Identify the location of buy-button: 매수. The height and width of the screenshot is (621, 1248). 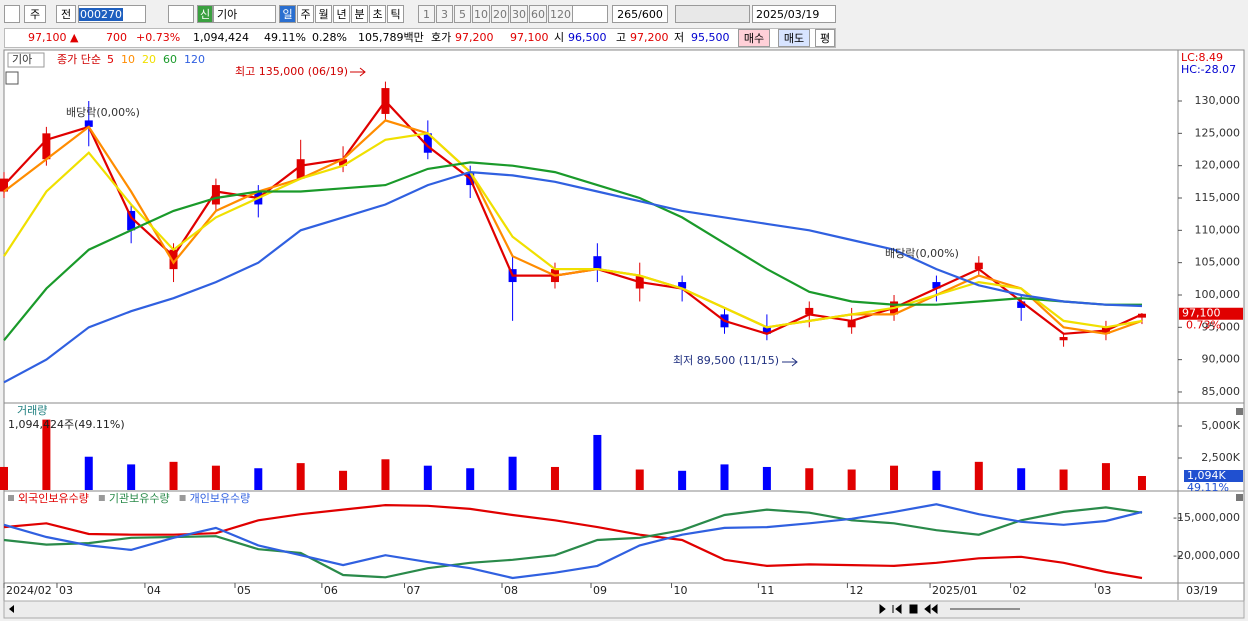
(754, 38).